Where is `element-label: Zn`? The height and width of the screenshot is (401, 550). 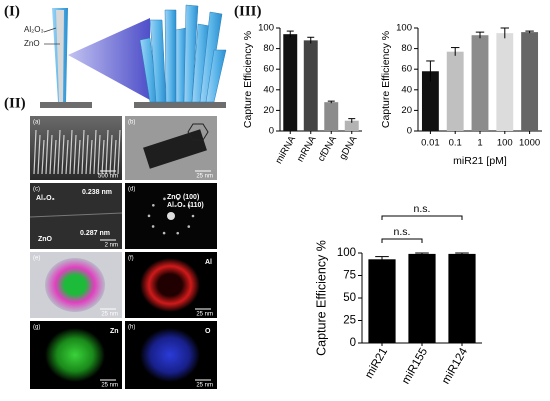 element-label: Zn is located at coordinates (114, 331).